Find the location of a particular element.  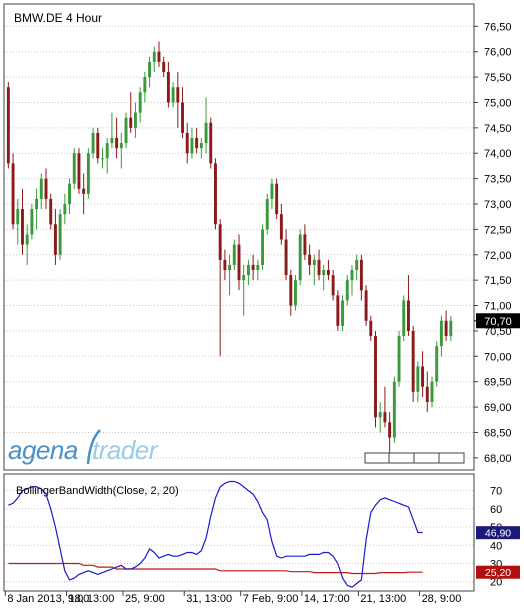

signal-value-badge: 25,20 is located at coordinates (498, 572).